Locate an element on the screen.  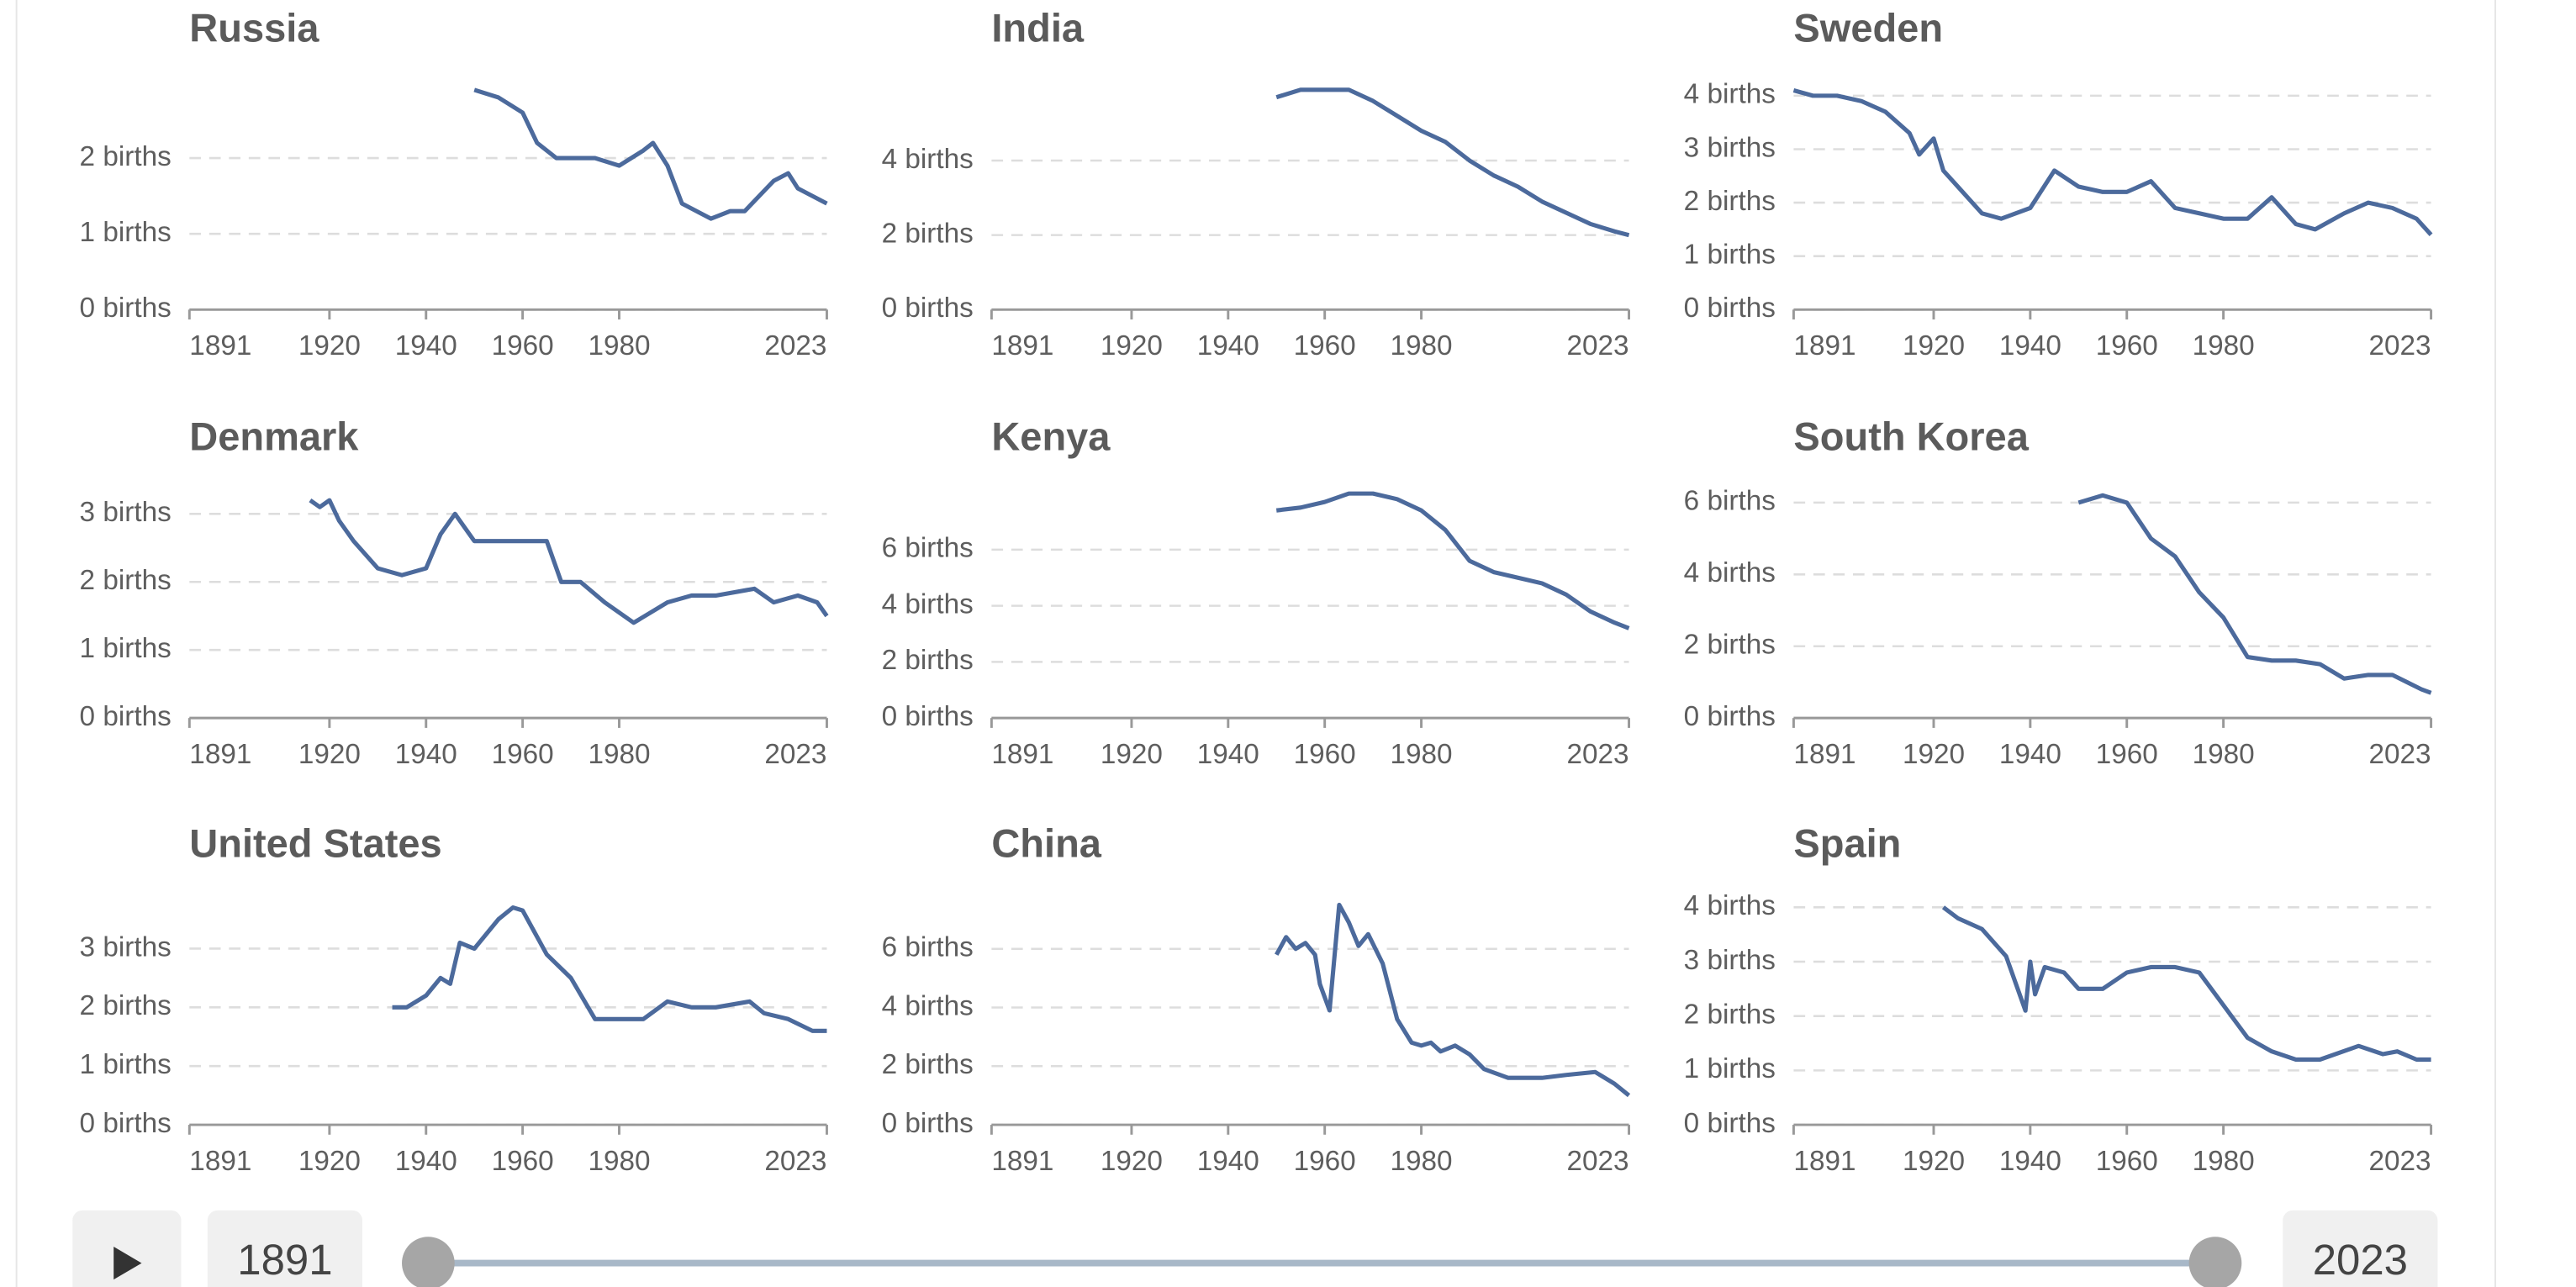
chart-title: Spain is located at coordinates (1847, 842).